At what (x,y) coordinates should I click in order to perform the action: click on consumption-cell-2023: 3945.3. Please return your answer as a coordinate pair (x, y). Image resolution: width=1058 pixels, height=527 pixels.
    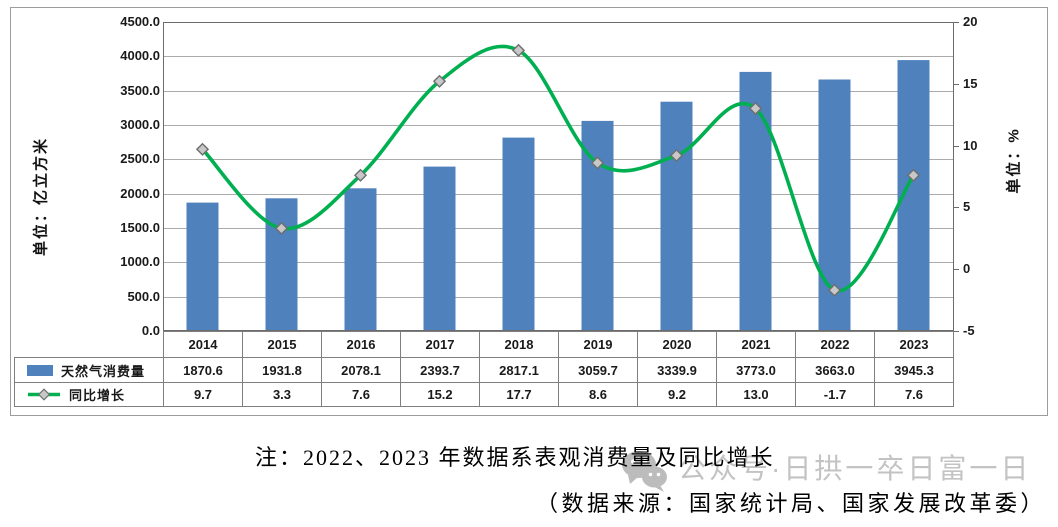
    Looking at the image, I should click on (914, 370).